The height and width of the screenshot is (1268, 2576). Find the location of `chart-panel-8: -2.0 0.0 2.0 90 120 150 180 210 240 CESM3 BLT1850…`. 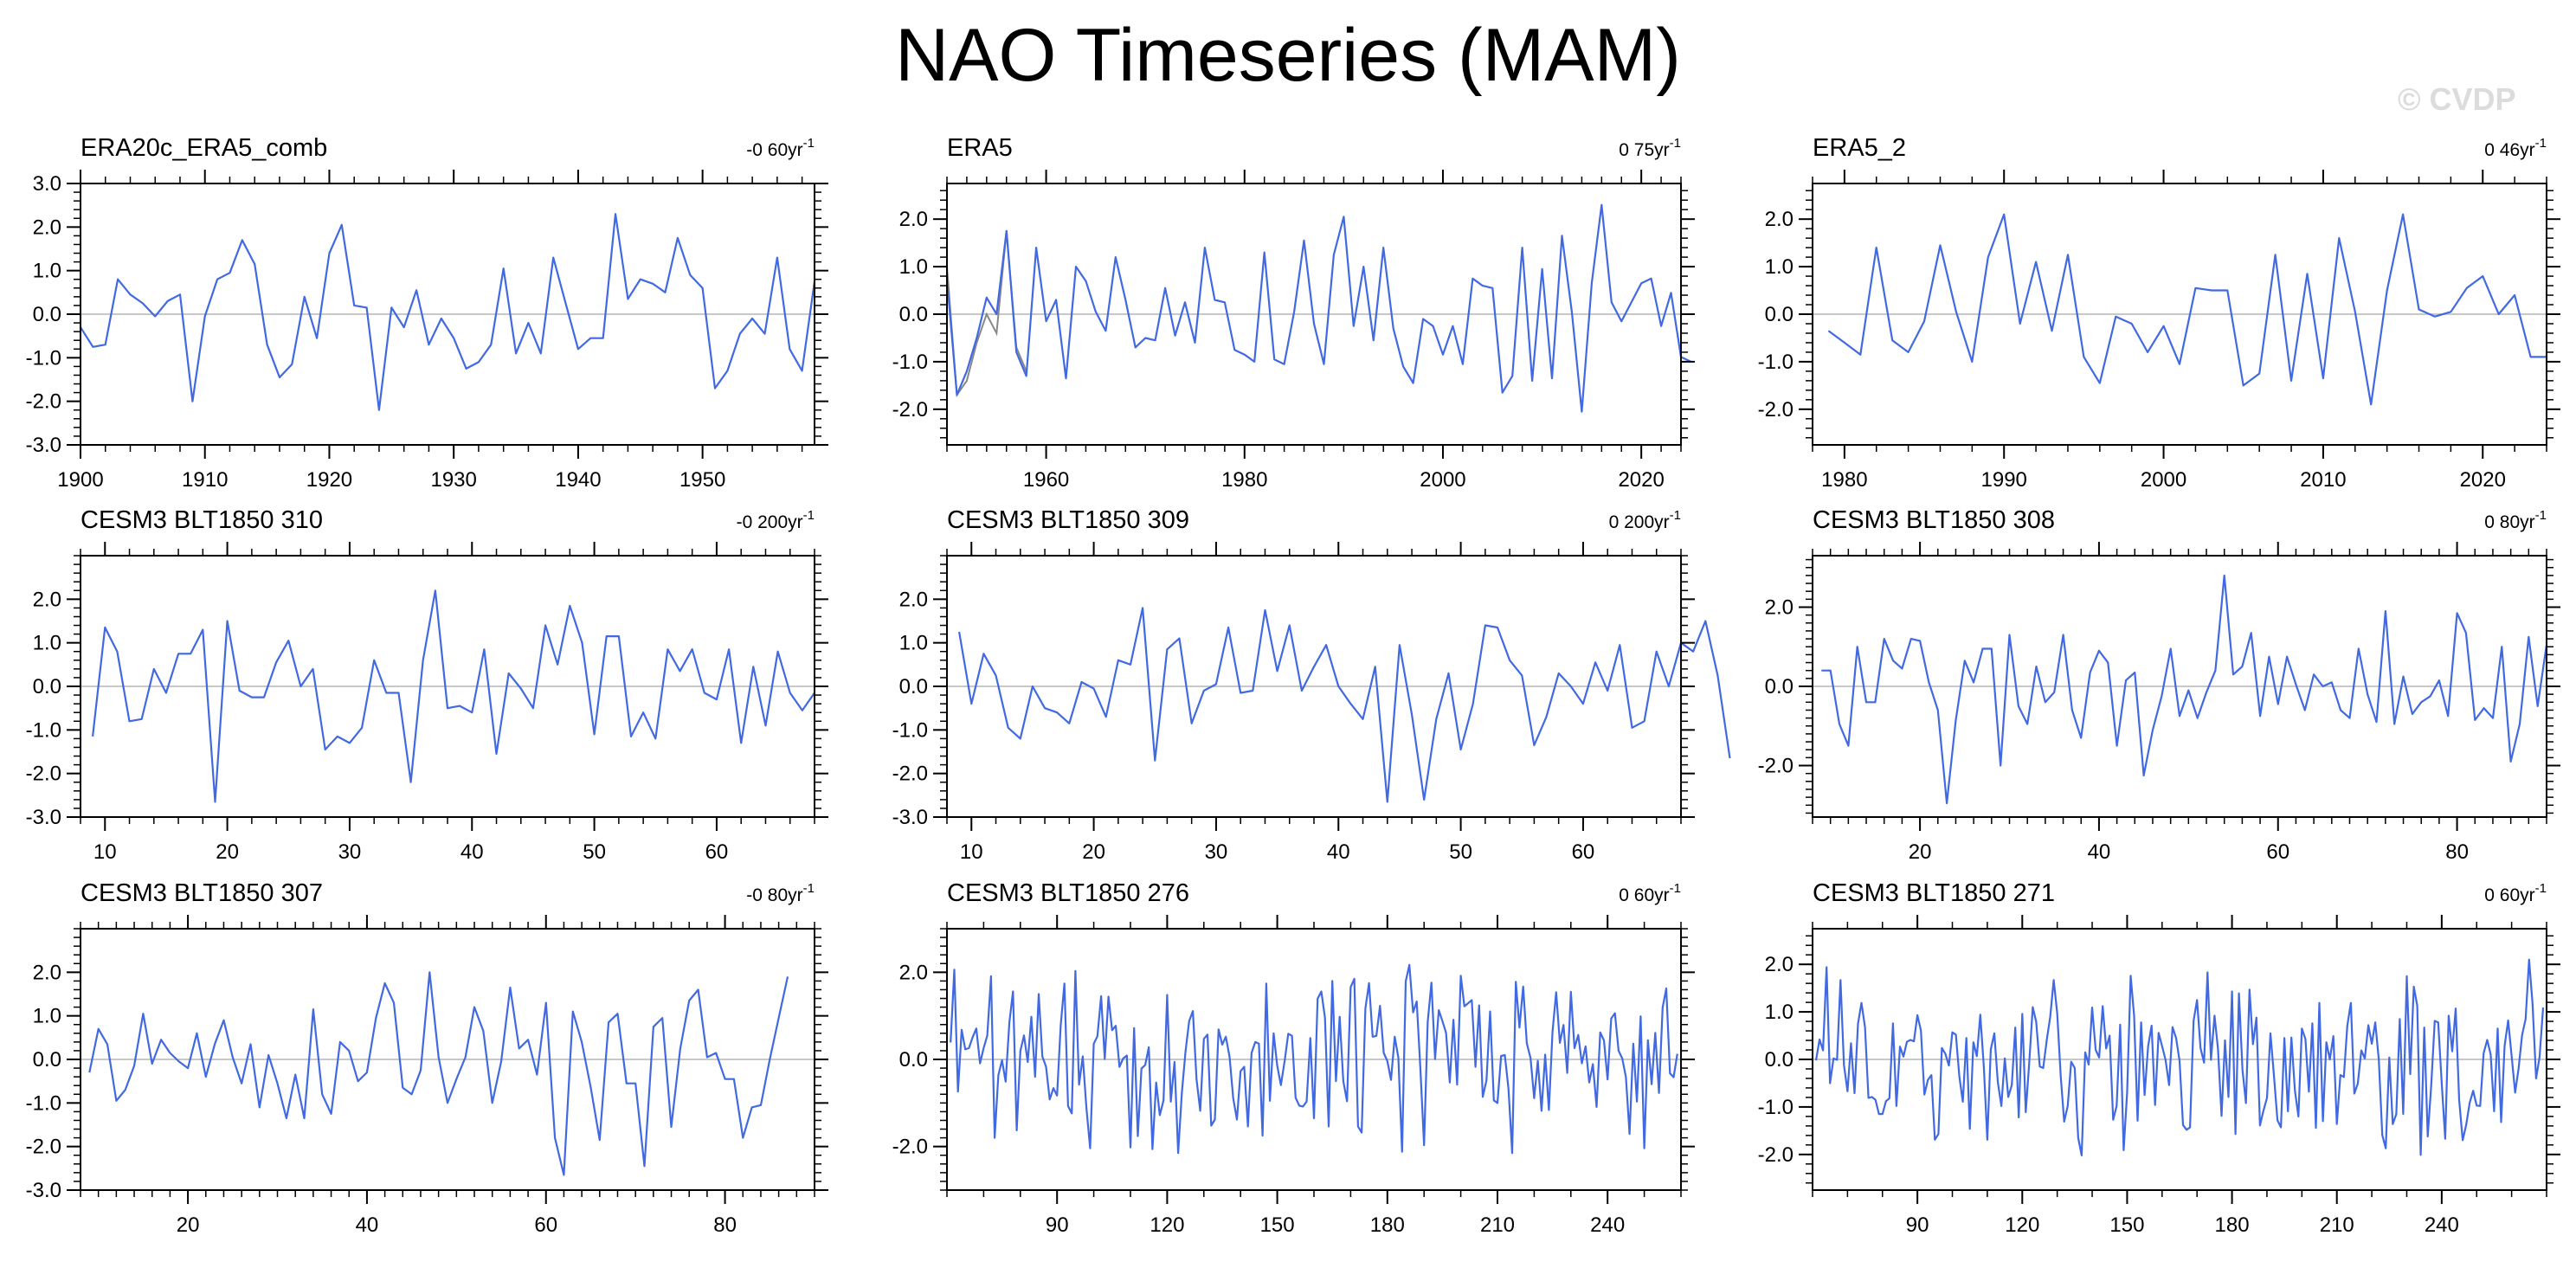

chart-panel-8: -2.0 0.0 2.0 90 120 150 180 210 240 CESM3 BLT1850… is located at coordinates (1293, 1058).